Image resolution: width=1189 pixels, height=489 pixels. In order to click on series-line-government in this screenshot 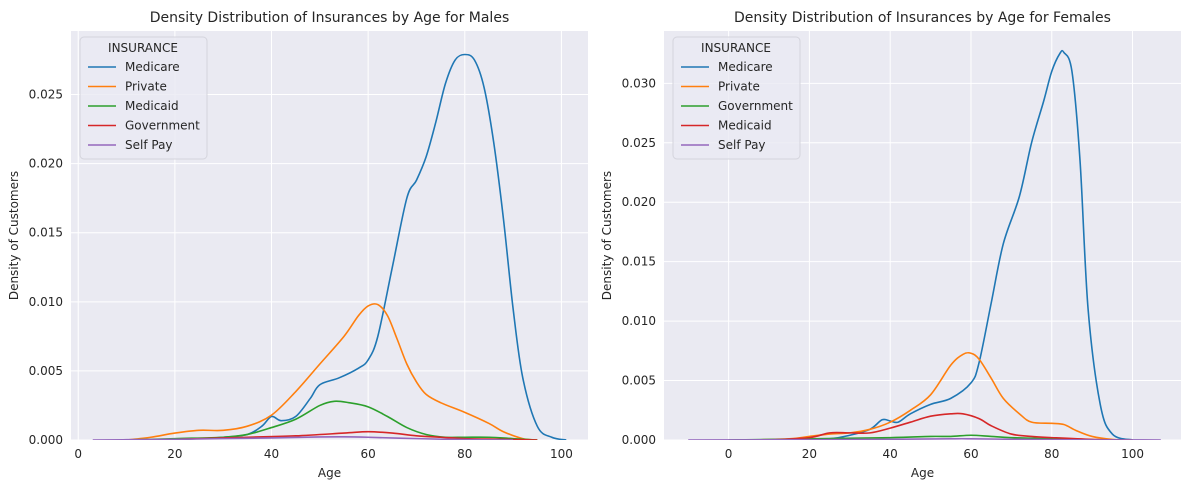, I will do `click(344, 435)`.